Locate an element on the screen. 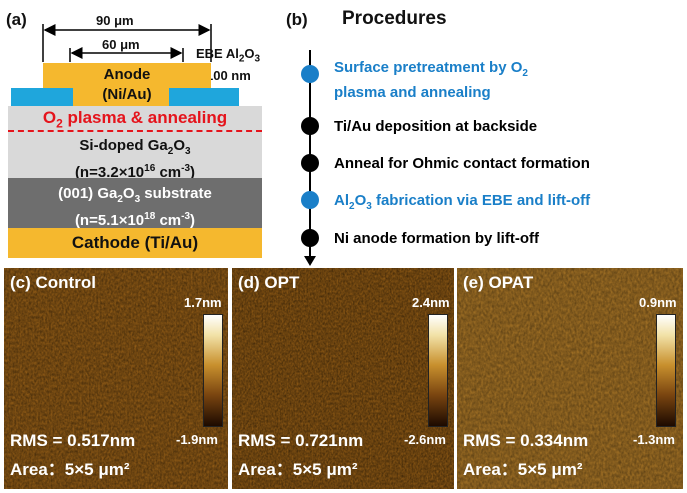 The height and width of the screenshot is (493, 687). scale-min: -1.3nm is located at coordinates (654, 439).